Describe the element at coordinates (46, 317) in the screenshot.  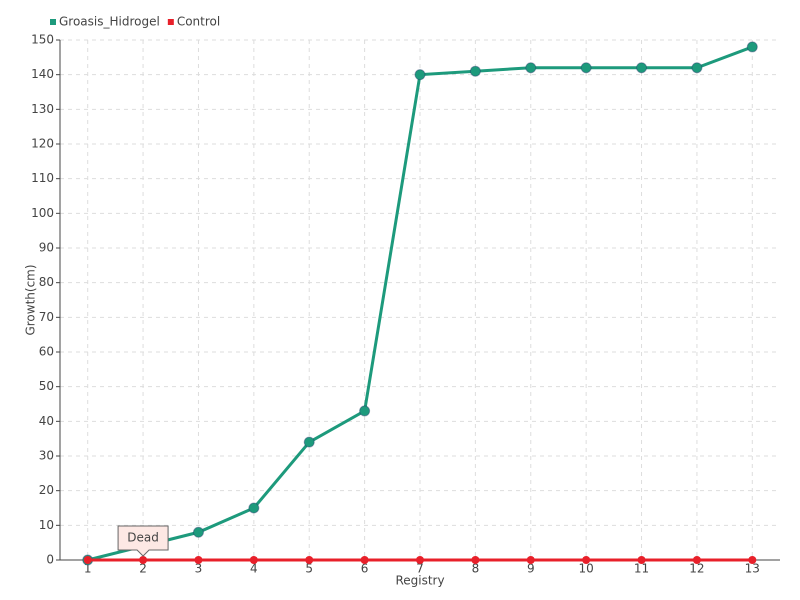
I see `y-tick-label: 70` at that location.